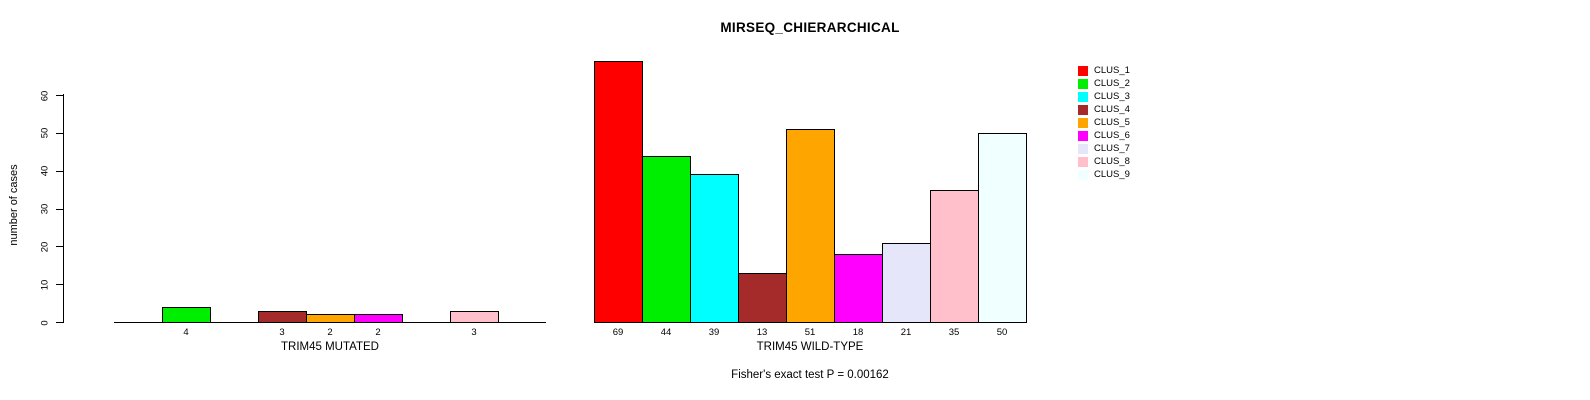  Describe the element at coordinates (810, 375) in the screenshot. I see `fisher-test-annotation: Fisher's exact test P = 0.00162` at that location.